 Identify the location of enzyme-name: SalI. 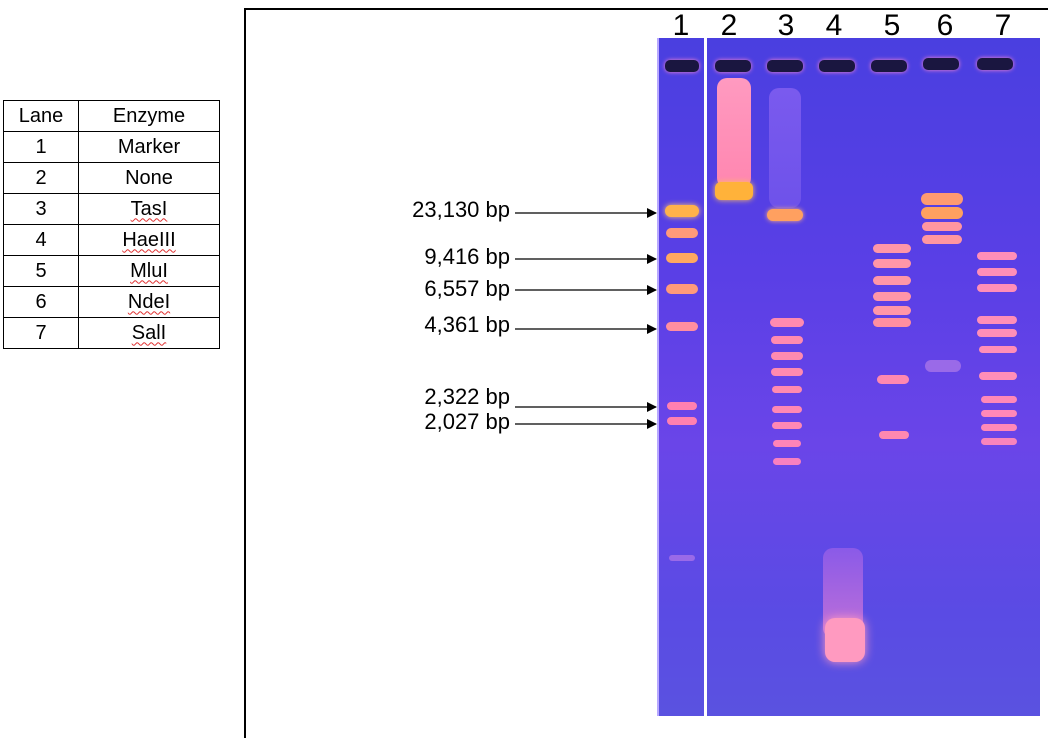
(149, 332).